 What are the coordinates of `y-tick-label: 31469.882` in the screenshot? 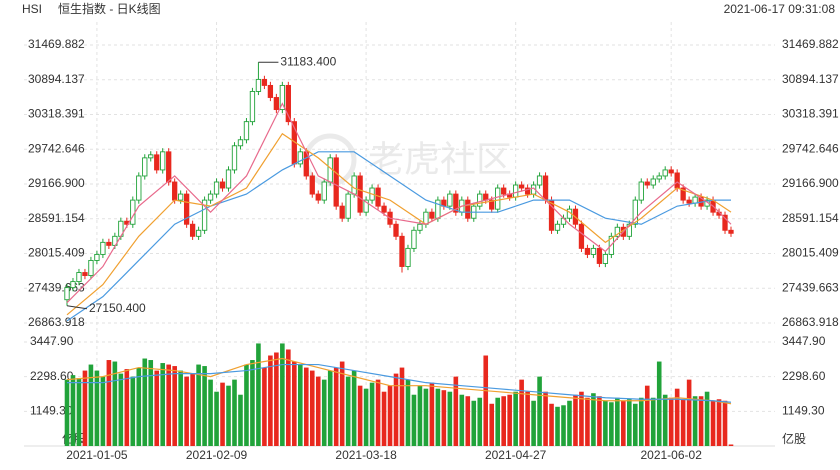 It's located at (56, 44).